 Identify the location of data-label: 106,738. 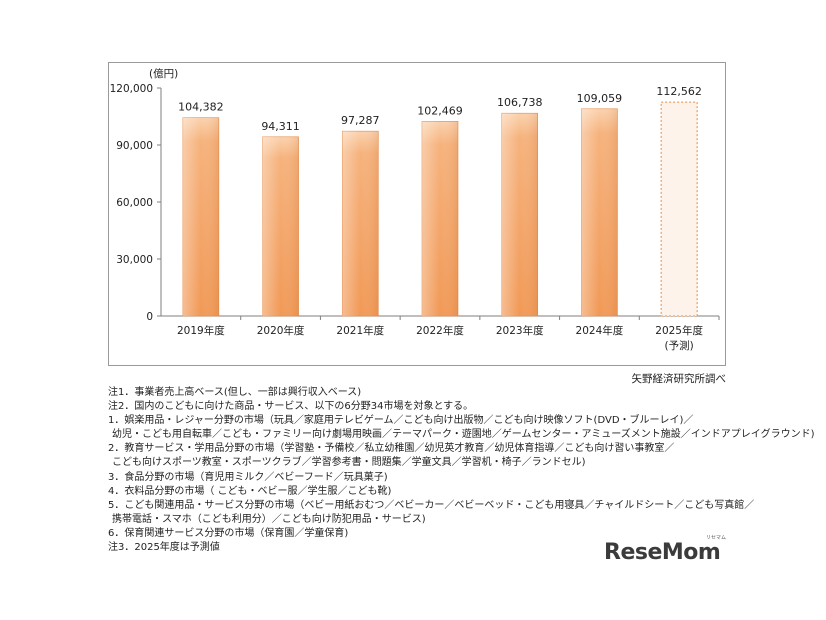
(520, 102).